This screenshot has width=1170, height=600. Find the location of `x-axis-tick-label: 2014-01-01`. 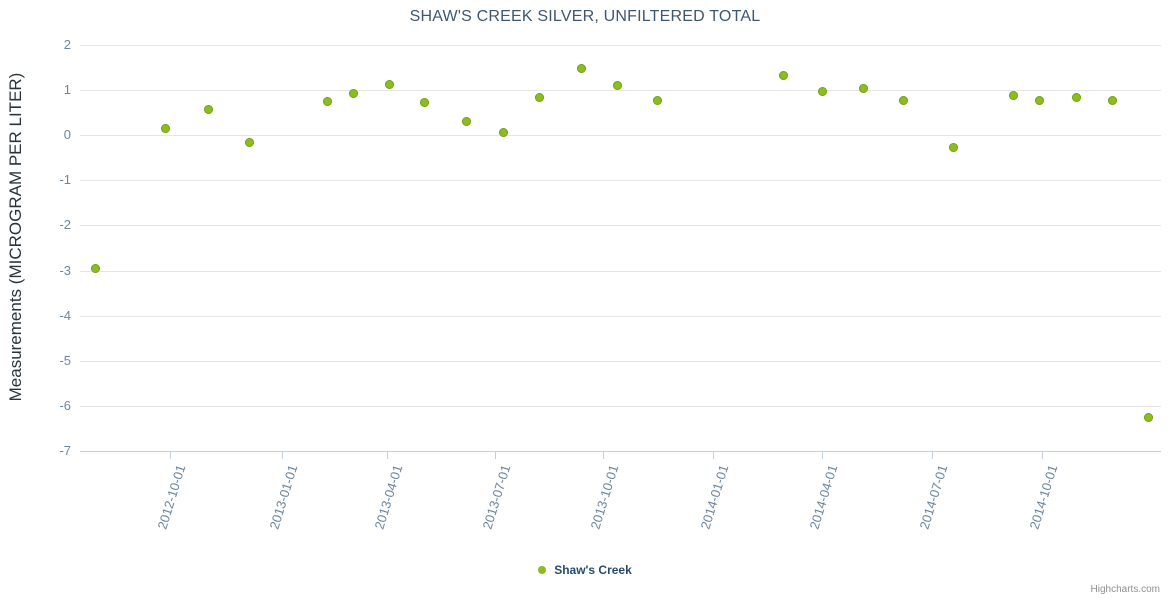

x-axis-tick-label: 2014-01-01 is located at coordinates (714, 497).